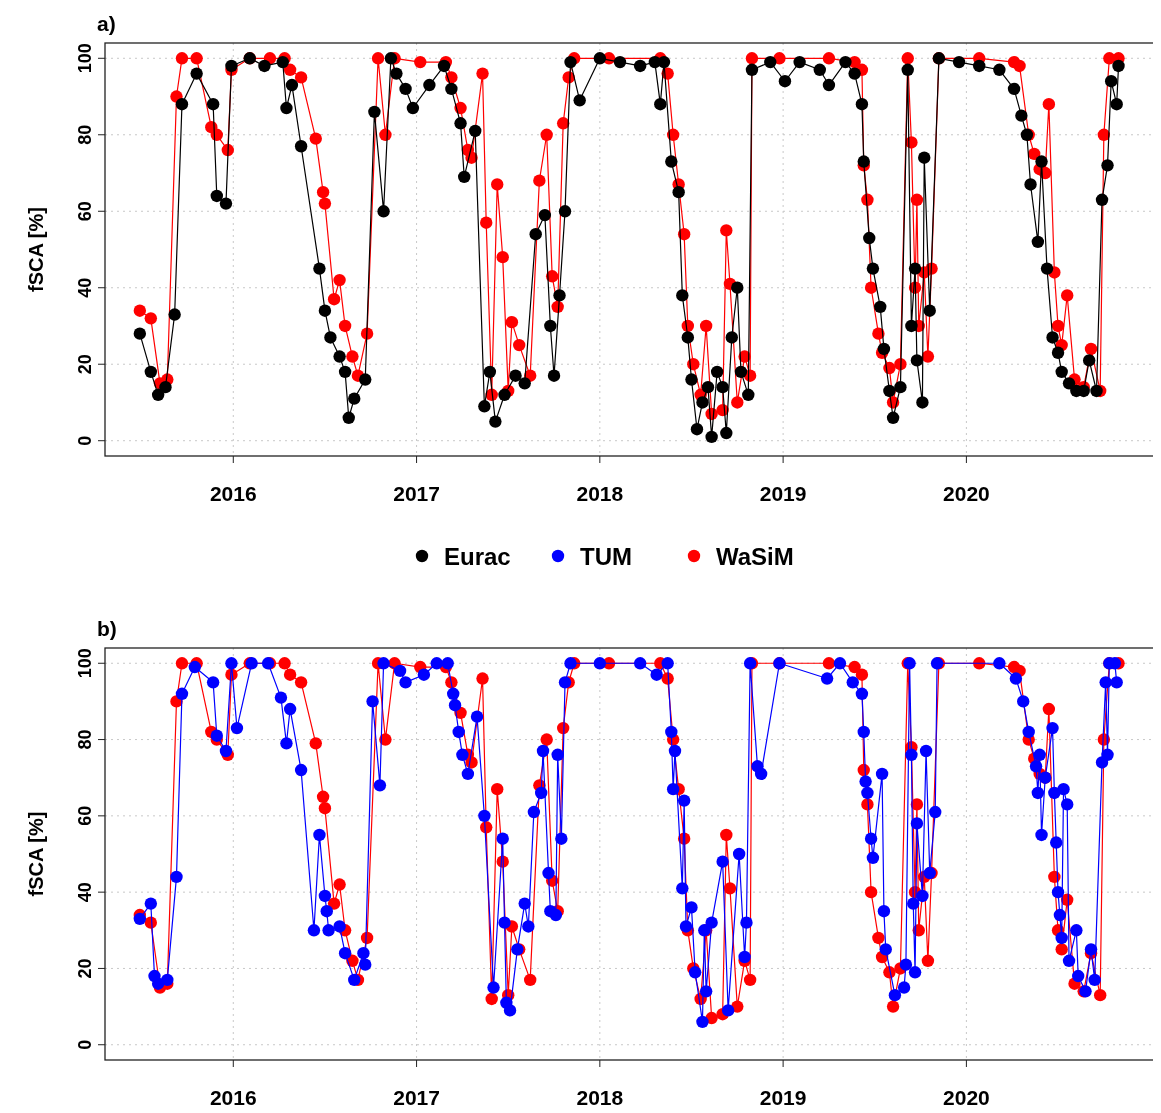  I want to click on legend-label: WaSiM, so click(755, 556).